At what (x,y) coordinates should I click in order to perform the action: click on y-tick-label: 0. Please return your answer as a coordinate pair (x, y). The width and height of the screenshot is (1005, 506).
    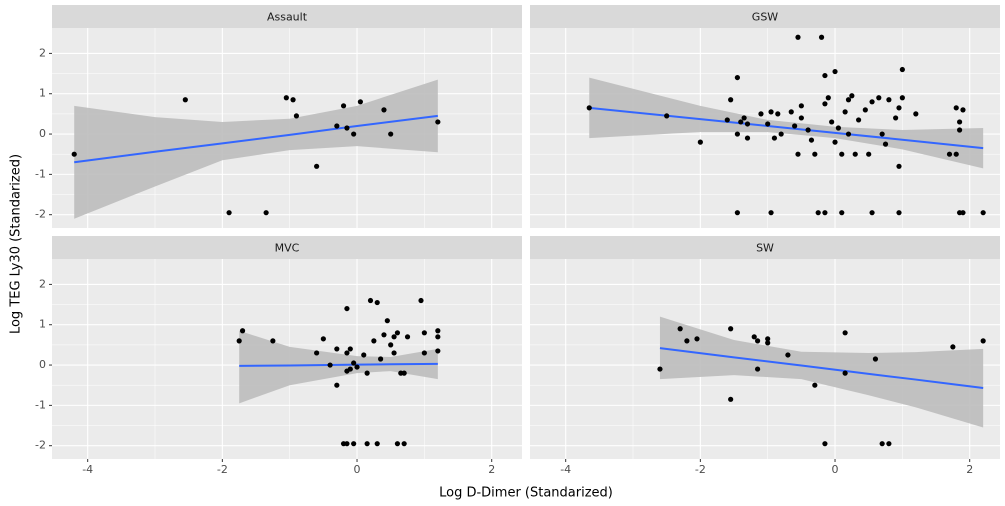
    Looking at the image, I should click on (42, 133).